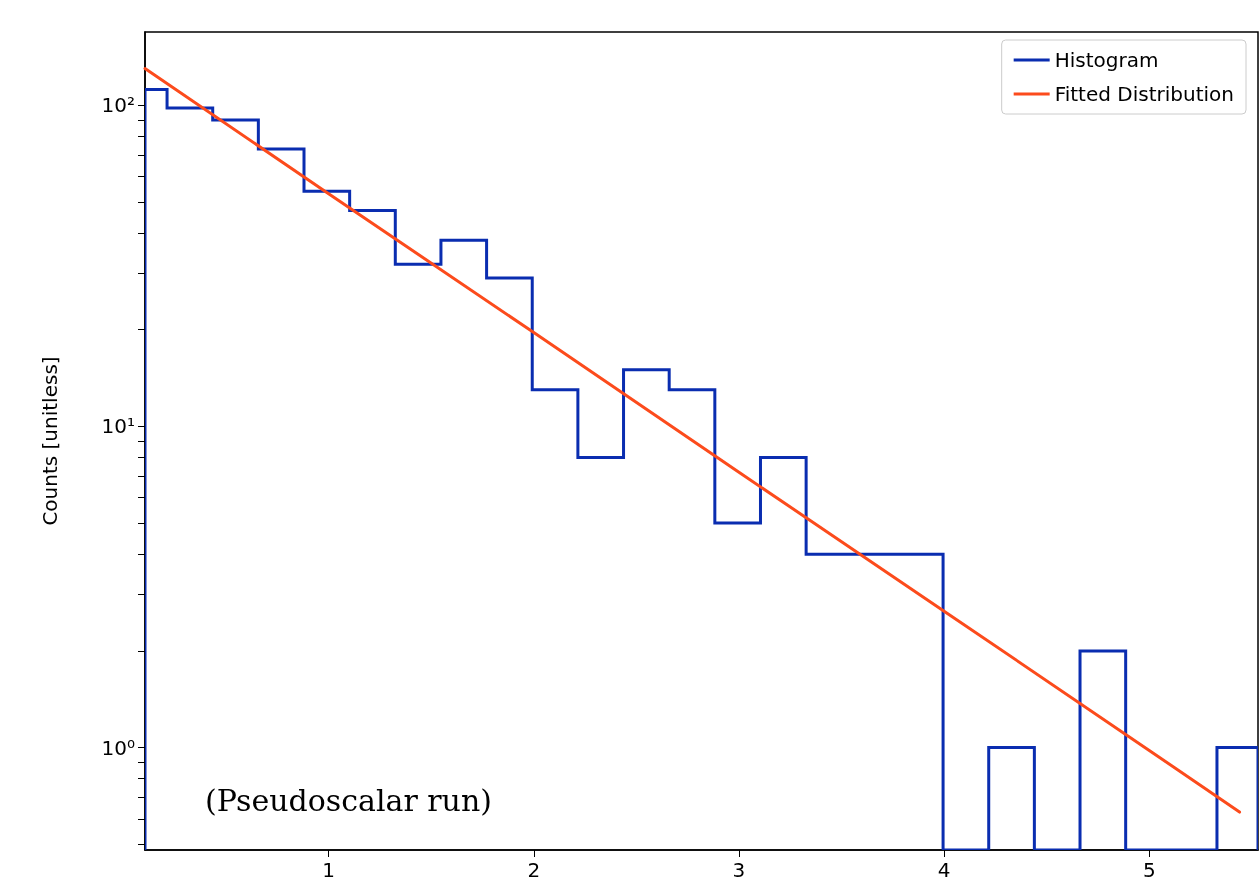 The width and height of the screenshot is (1260, 892). What do you see at coordinates (118, 747) in the screenshot?
I see `y-tick-label: 10⁰` at bounding box center [118, 747].